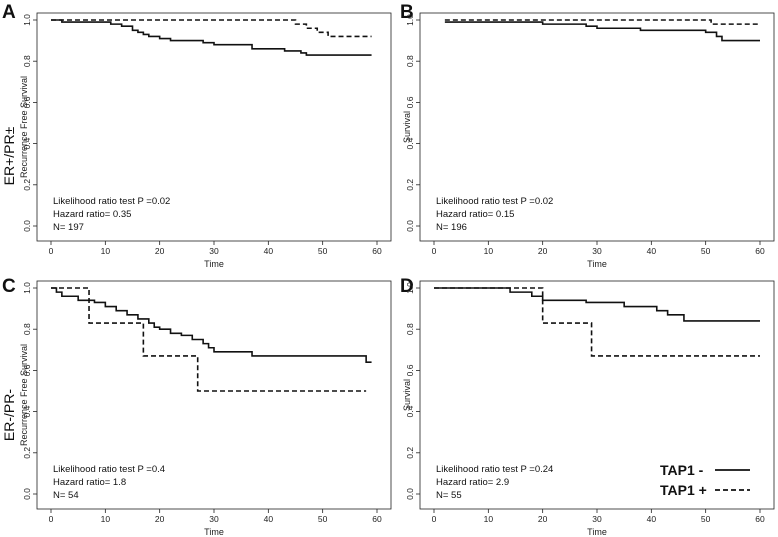  What do you see at coordinates (451, 227) in the screenshot?
I see `stat-line: N= 196` at bounding box center [451, 227].